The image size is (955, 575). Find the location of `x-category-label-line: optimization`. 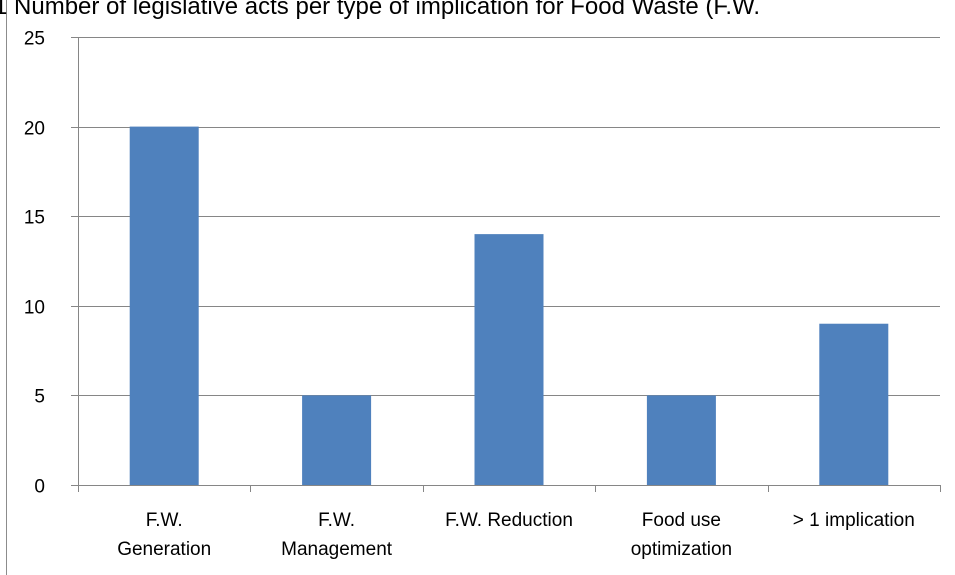

x-category-label-line: optimization is located at coordinates (681, 549).